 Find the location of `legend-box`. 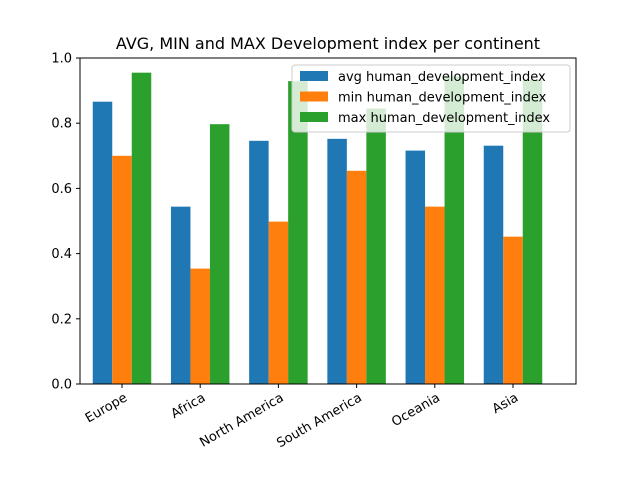

legend-box is located at coordinates (431, 98).